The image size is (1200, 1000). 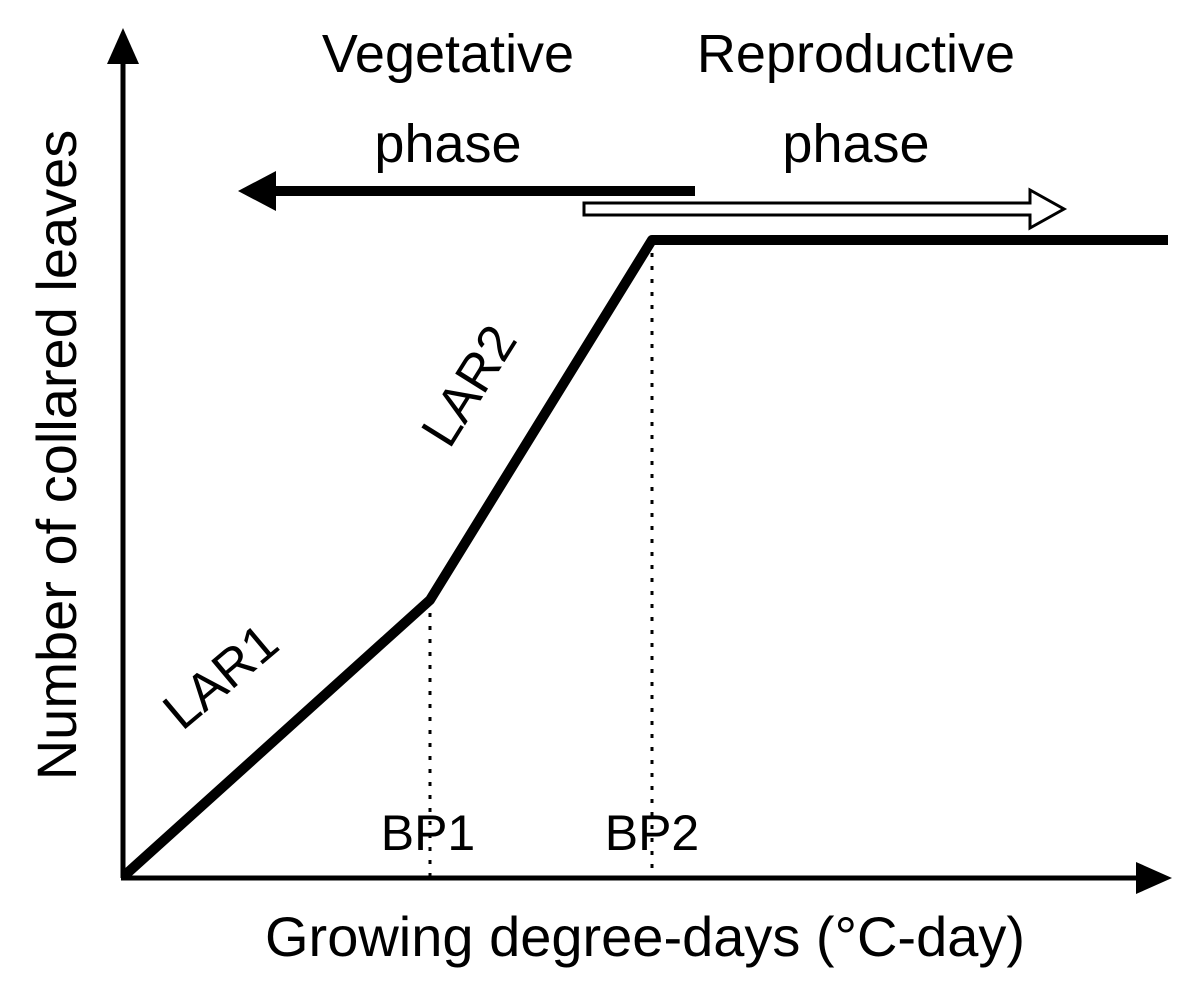 I want to click on reproductive-arrow-outline-icon, so click(x=825, y=209).